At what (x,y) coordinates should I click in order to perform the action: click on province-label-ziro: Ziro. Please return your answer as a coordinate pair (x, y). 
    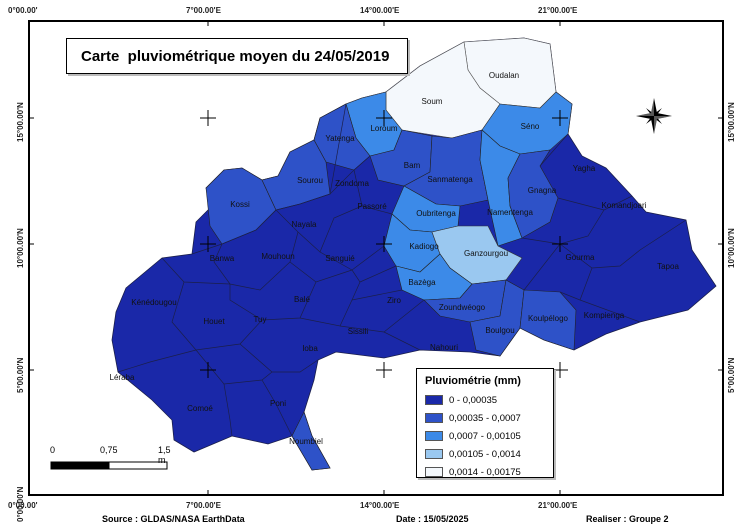
    Looking at the image, I should click on (394, 300).